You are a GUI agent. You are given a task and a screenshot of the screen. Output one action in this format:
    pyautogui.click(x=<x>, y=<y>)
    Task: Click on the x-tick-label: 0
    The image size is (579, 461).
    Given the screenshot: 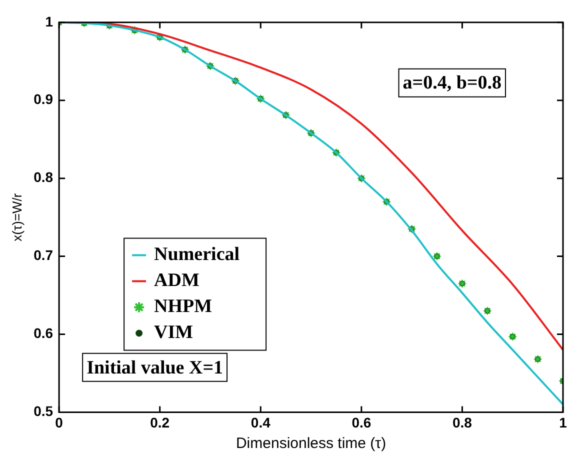 What is the action you would take?
    pyautogui.click(x=59, y=422)
    